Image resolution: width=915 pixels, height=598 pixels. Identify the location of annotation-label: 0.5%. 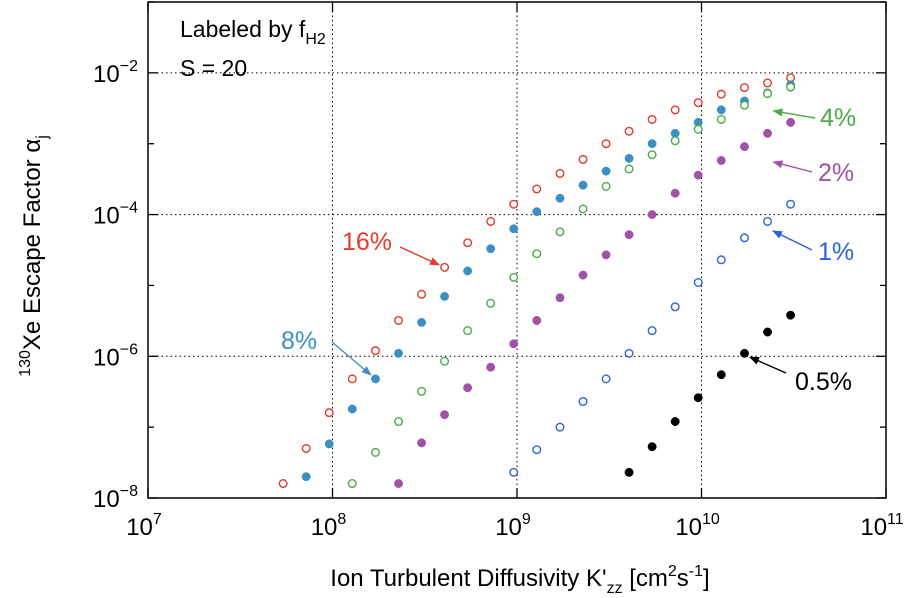
(823, 382).